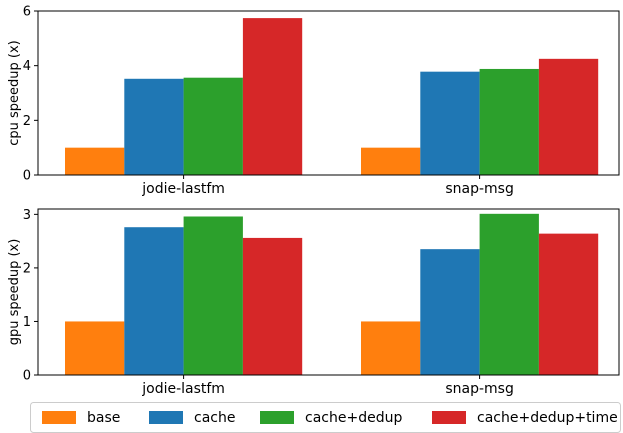  I want to click on legend-swatch-cache-dedup, so click(277, 417).